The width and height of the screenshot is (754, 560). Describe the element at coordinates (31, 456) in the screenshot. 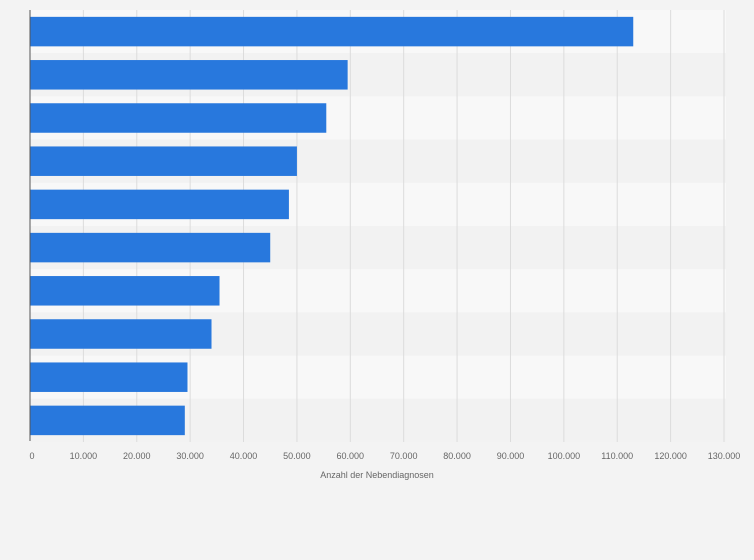

I see `x-tick-label: 0` at that location.